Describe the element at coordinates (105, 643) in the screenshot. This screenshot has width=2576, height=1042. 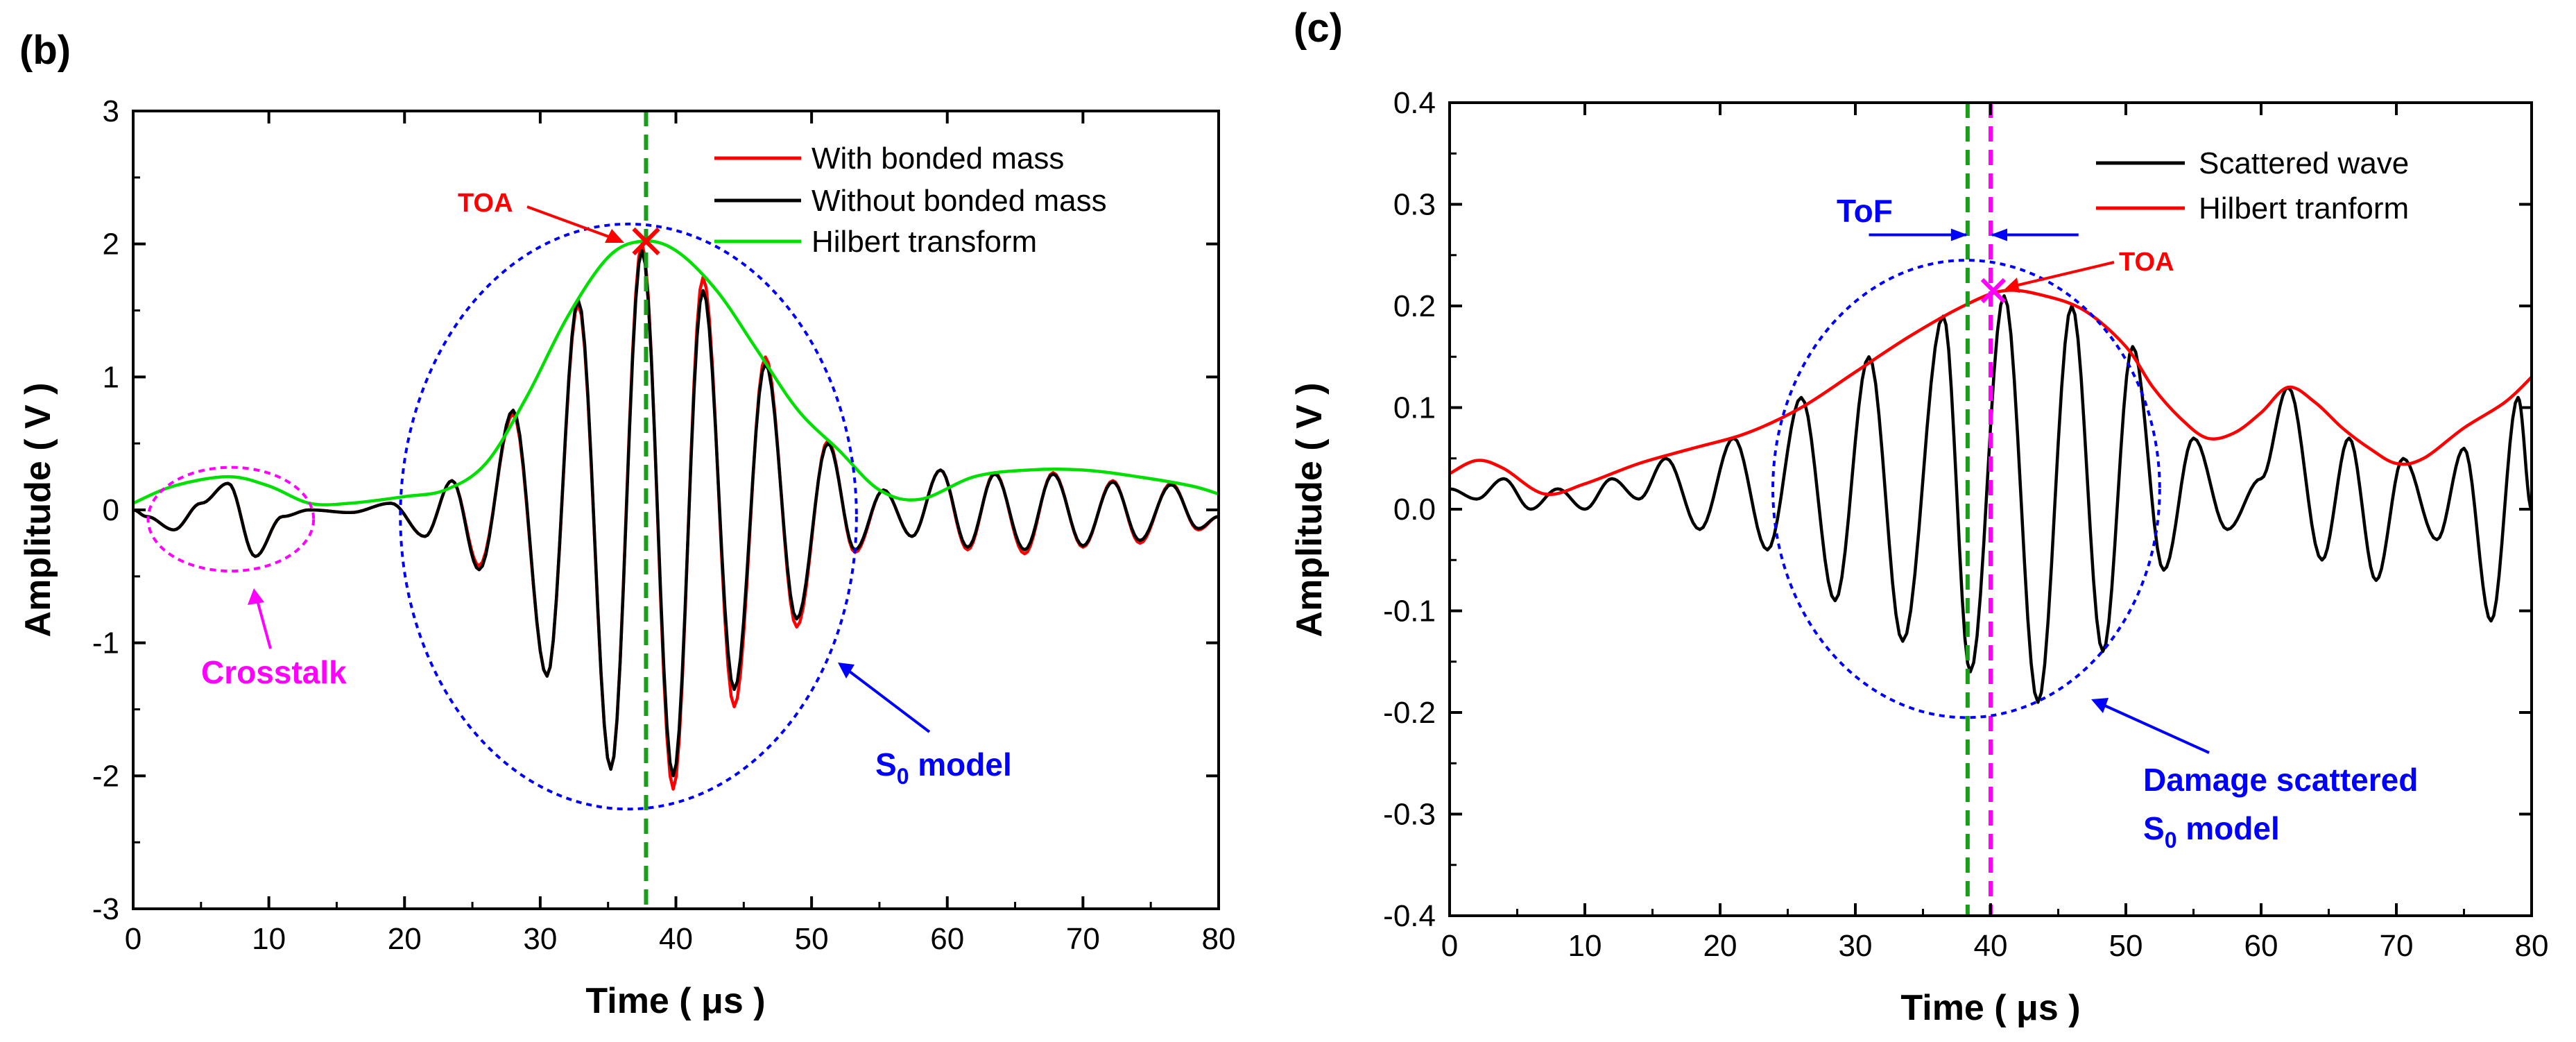
I see `y-tick-label: -1` at that location.